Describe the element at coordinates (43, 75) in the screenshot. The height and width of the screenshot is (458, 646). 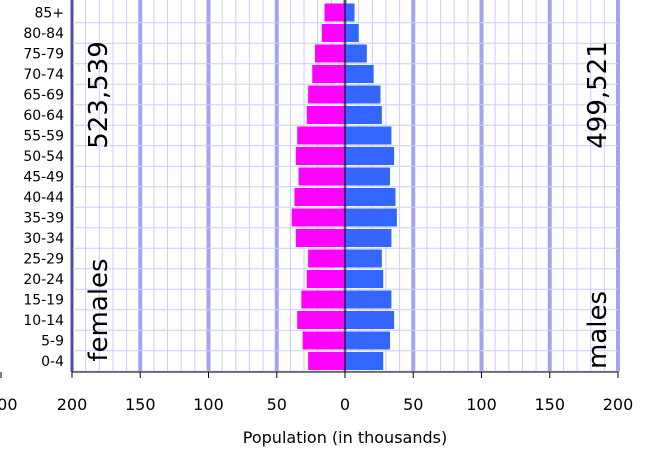
I see `age-label: 70-74` at that location.